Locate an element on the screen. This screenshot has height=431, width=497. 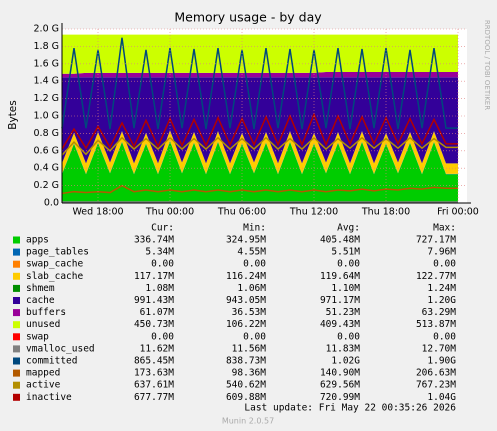
legend-name: shmem is located at coordinates (40, 288).